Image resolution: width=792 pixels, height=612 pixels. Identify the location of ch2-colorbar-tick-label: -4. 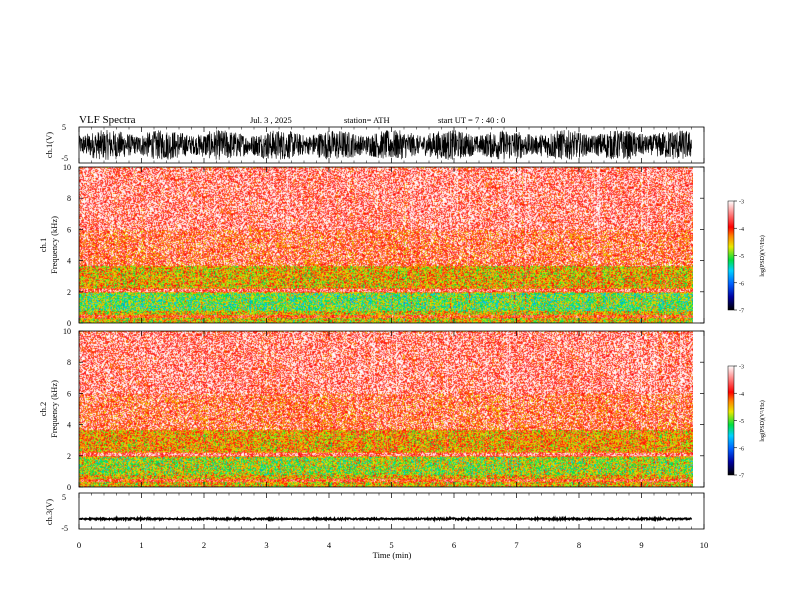
(741, 395).